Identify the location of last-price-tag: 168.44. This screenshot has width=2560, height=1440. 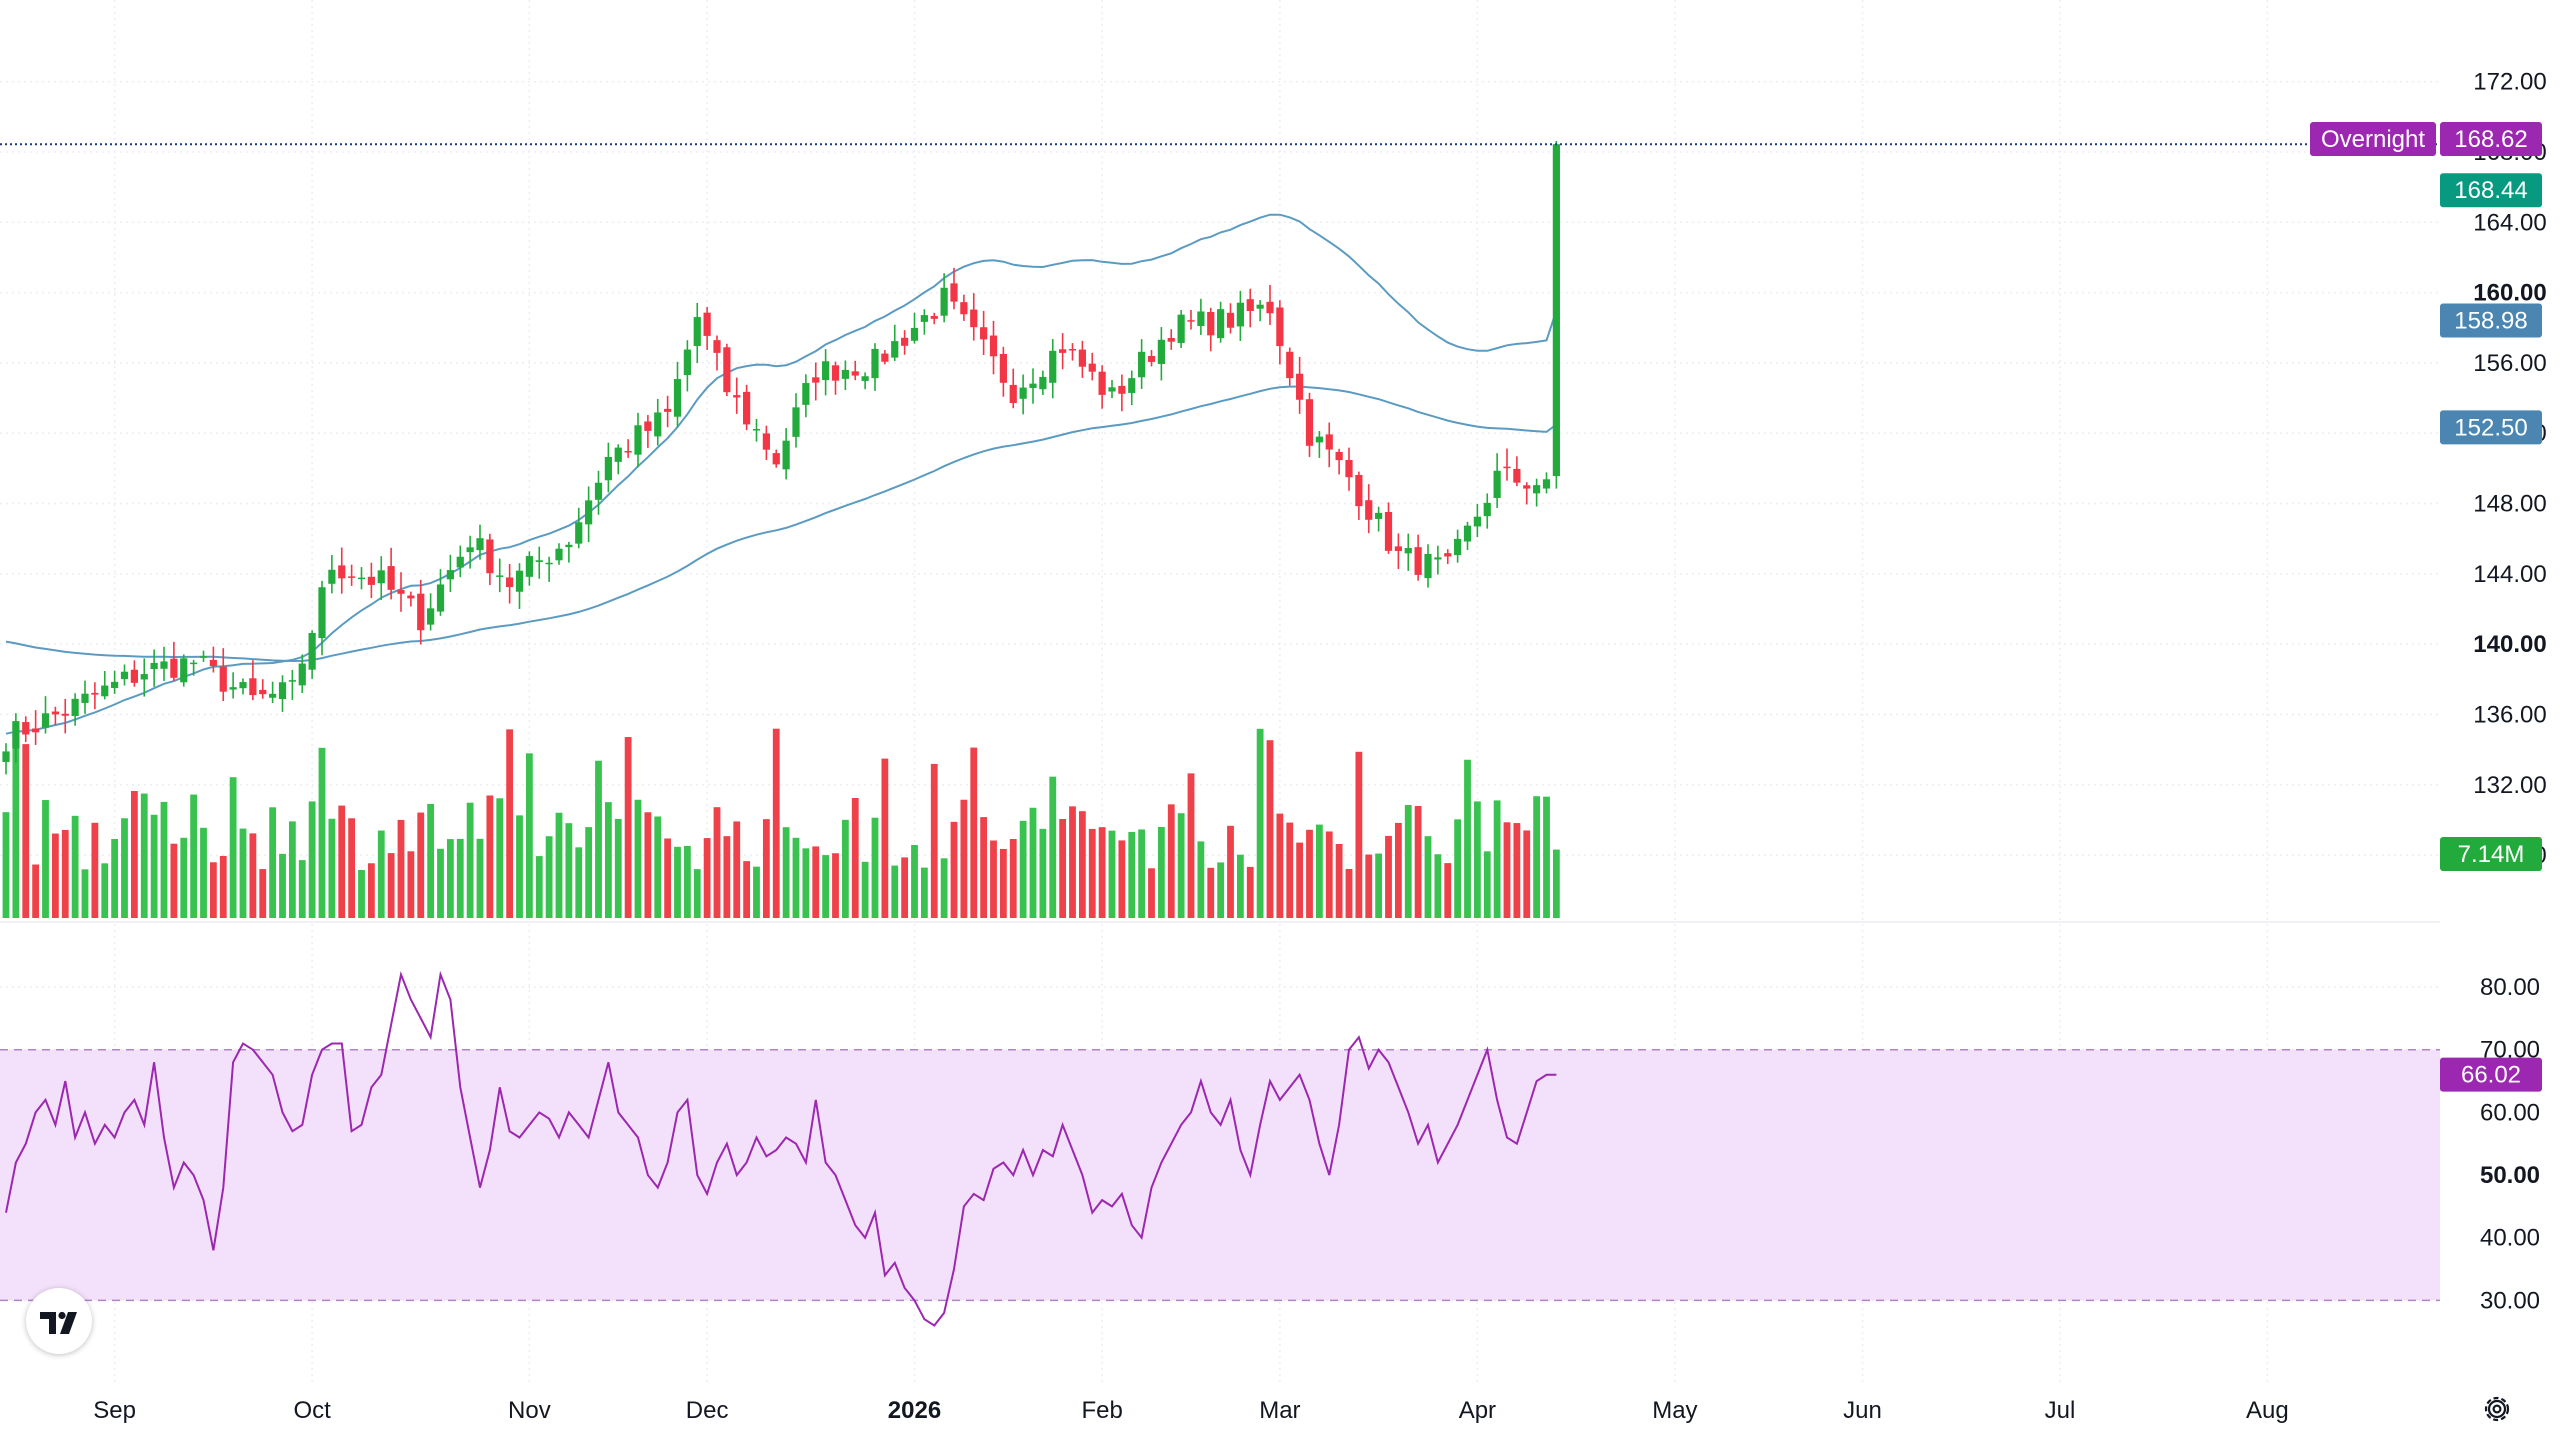
(2490, 190).